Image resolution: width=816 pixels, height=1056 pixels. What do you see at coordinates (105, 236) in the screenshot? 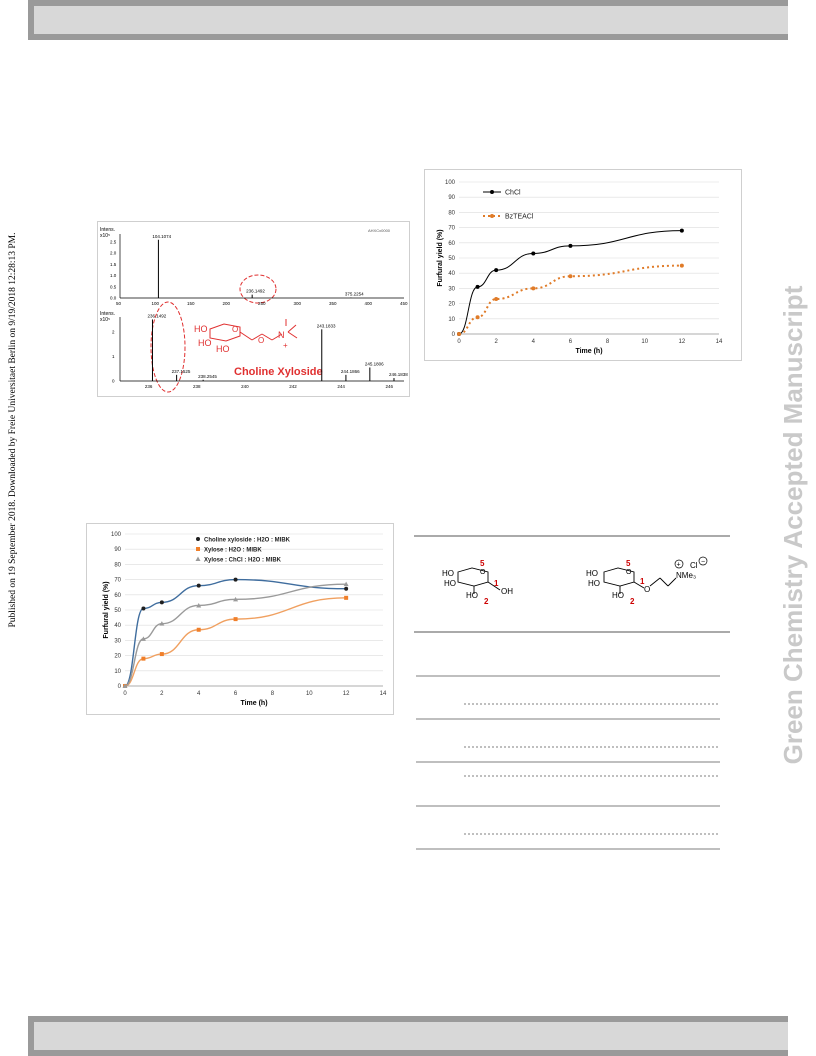
I see `top-exp: x10⁵` at bounding box center [105, 236].